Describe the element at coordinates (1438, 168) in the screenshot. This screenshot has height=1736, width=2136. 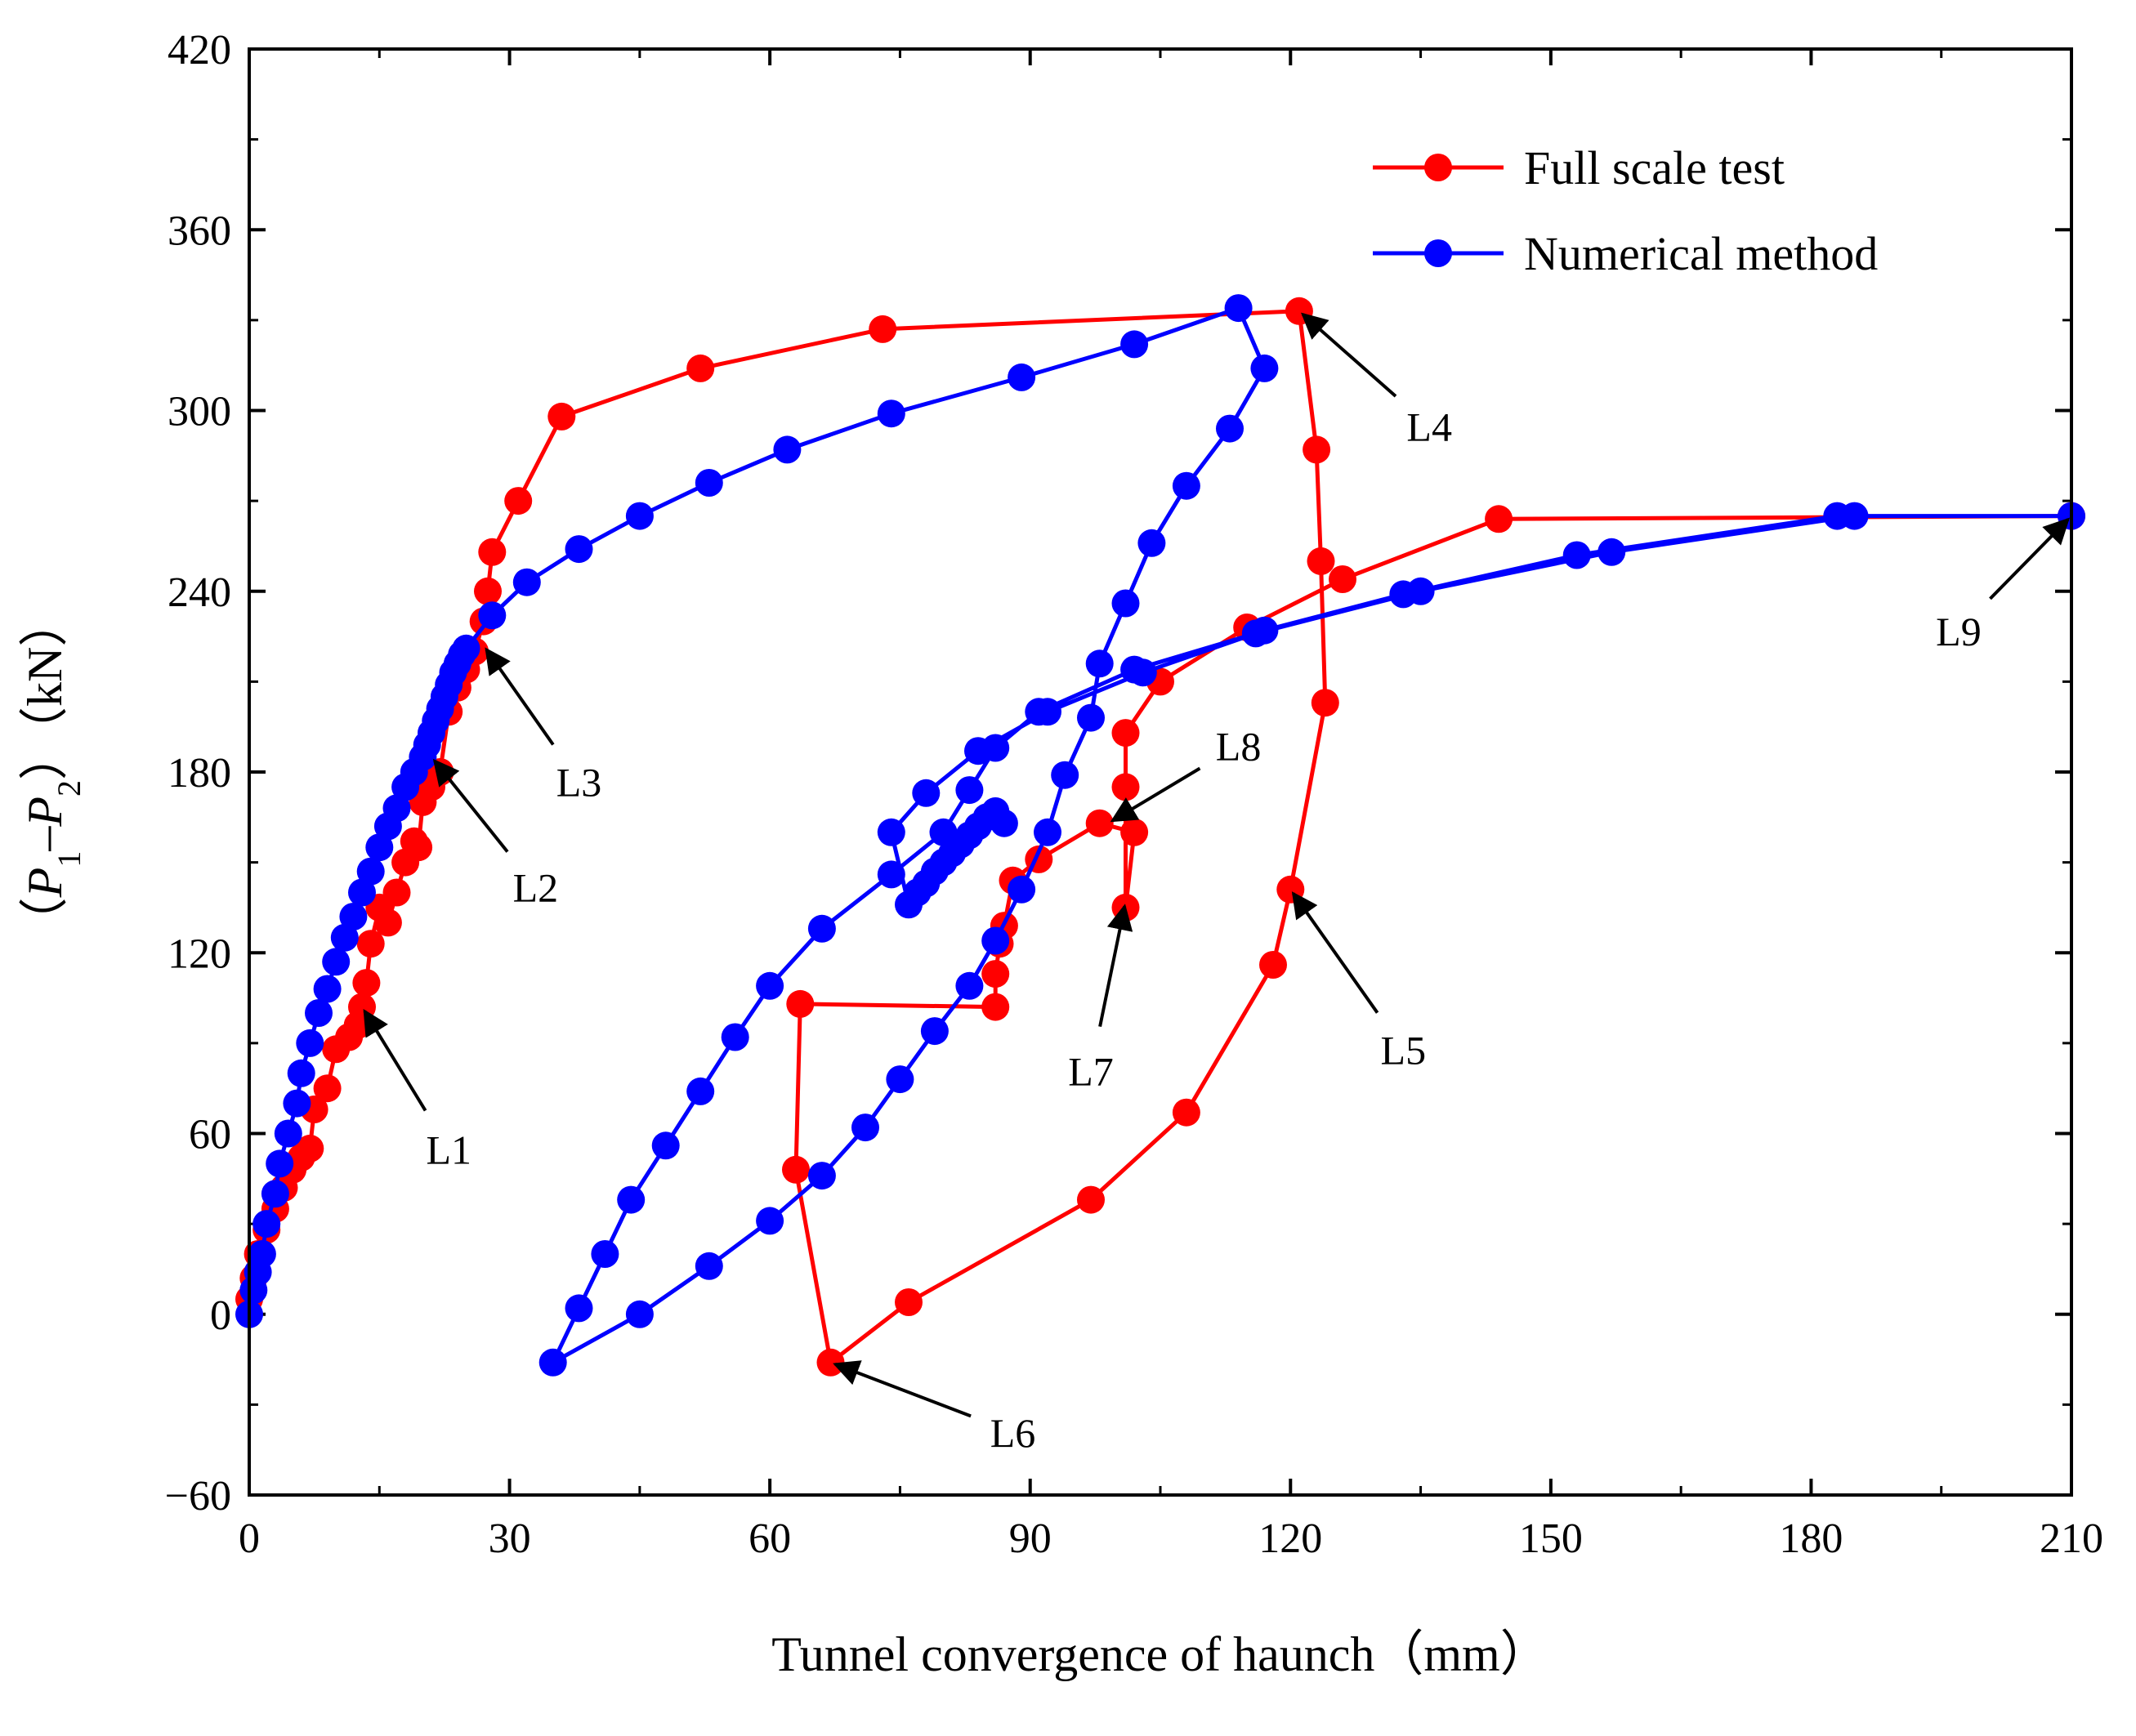
I see `legend-marker-full-scale` at that location.